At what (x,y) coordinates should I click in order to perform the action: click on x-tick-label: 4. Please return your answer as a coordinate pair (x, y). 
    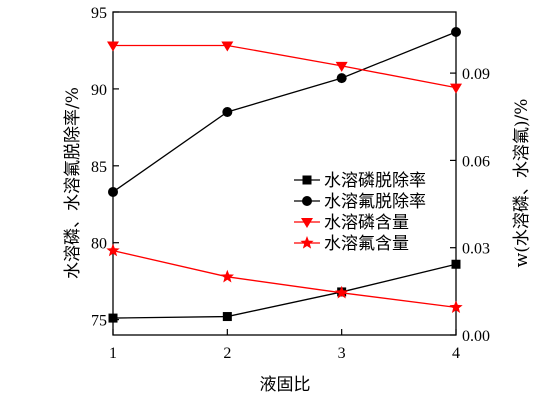
    Looking at the image, I should click on (456, 353).